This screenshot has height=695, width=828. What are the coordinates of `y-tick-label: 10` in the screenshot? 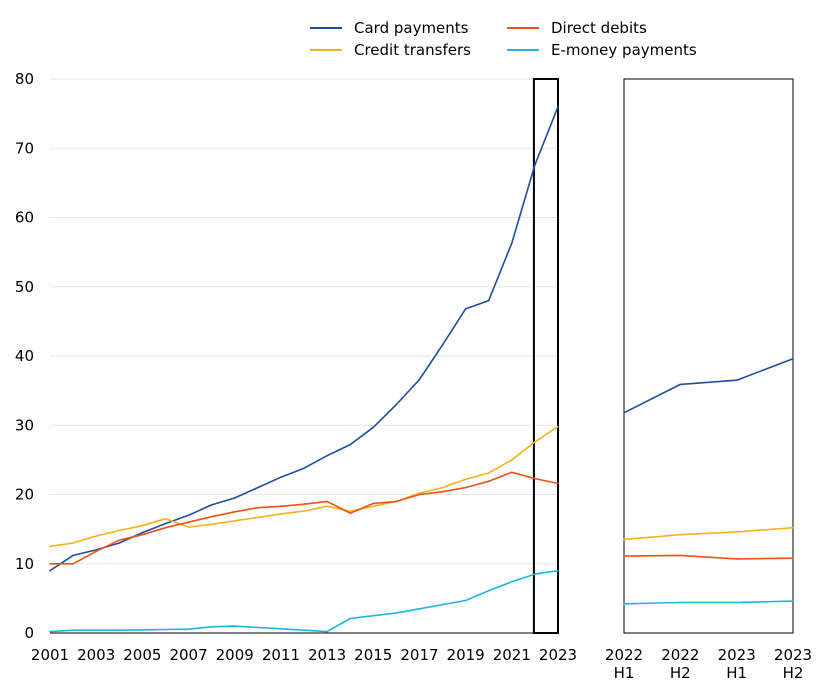 It's located at (24, 564).